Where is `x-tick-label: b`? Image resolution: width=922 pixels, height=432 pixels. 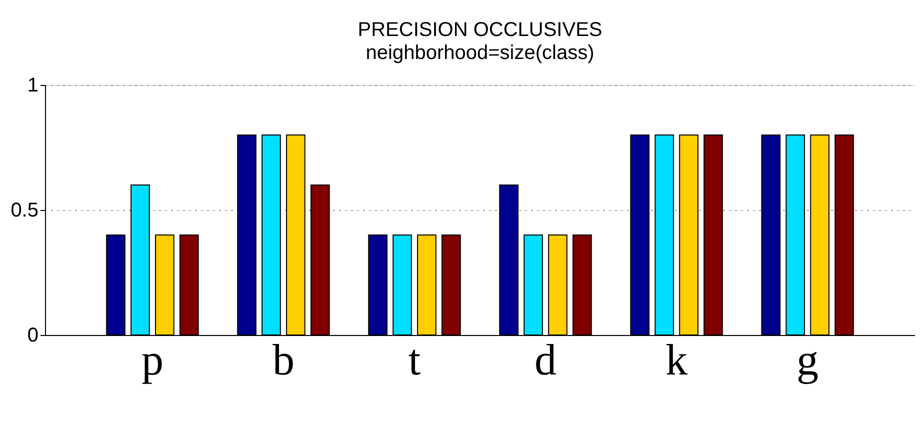
x-tick-label: b is located at coordinates (283, 360).